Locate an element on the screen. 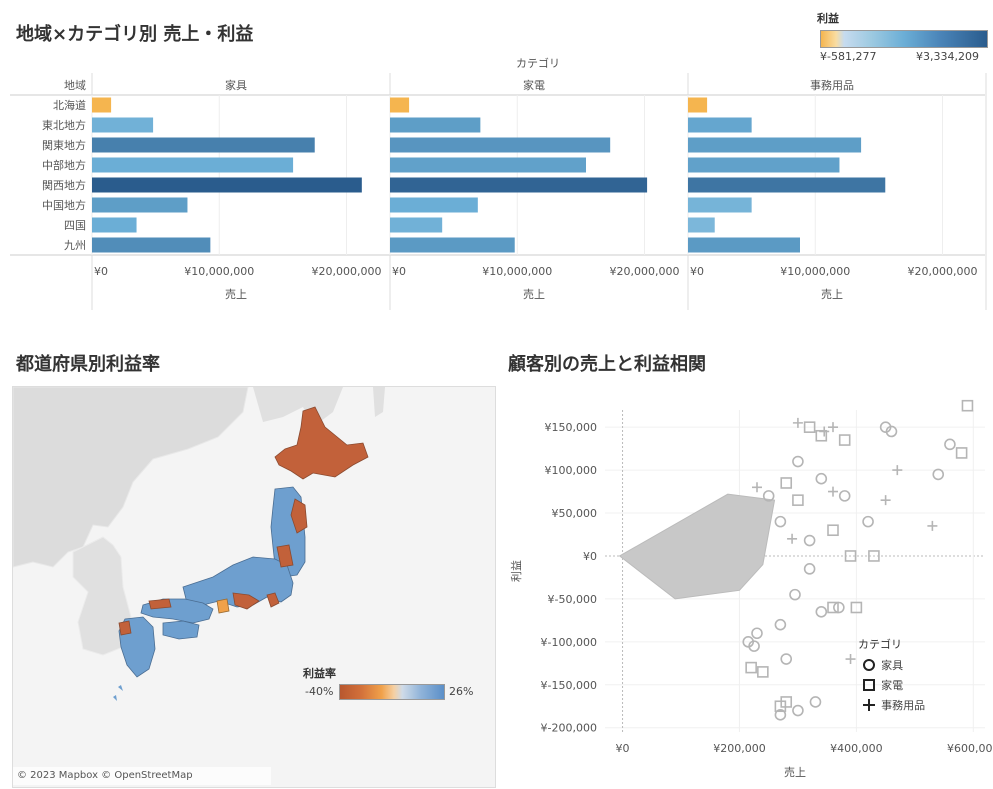  profit-legend-gradient is located at coordinates (904, 39).